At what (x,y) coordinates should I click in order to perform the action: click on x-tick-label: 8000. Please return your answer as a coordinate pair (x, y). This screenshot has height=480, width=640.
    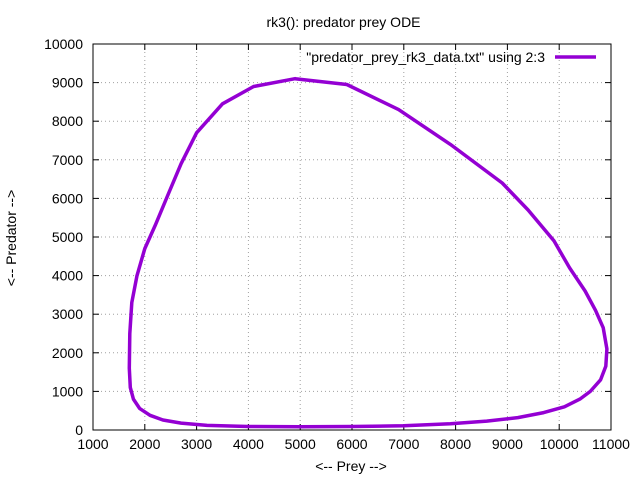
    Looking at the image, I should click on (455, 444).